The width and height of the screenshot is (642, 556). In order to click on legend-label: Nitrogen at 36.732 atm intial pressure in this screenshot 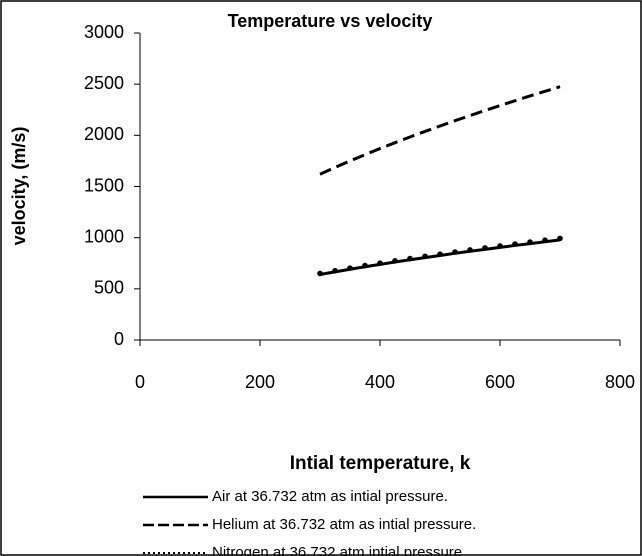, I will do `click(337, 550)`.